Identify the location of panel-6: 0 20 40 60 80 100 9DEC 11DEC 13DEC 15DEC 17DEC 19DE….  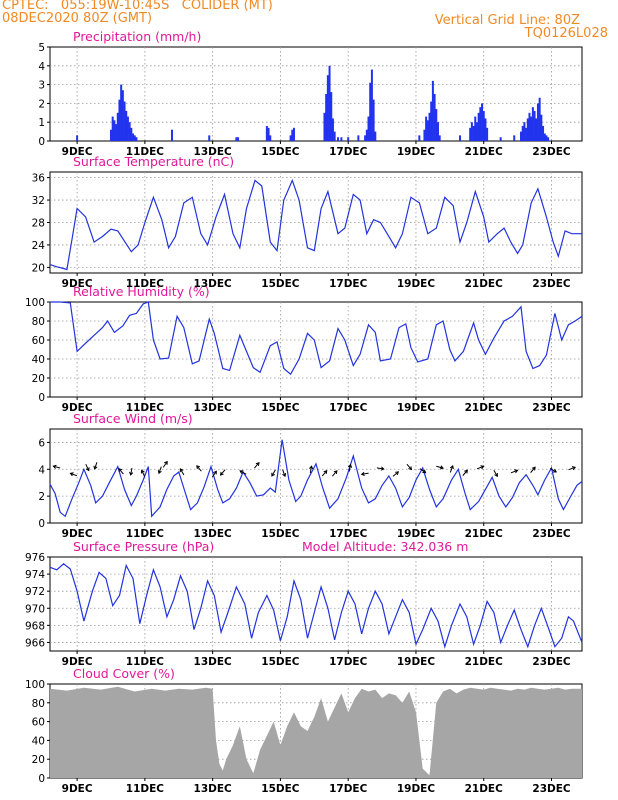
(304, 730).